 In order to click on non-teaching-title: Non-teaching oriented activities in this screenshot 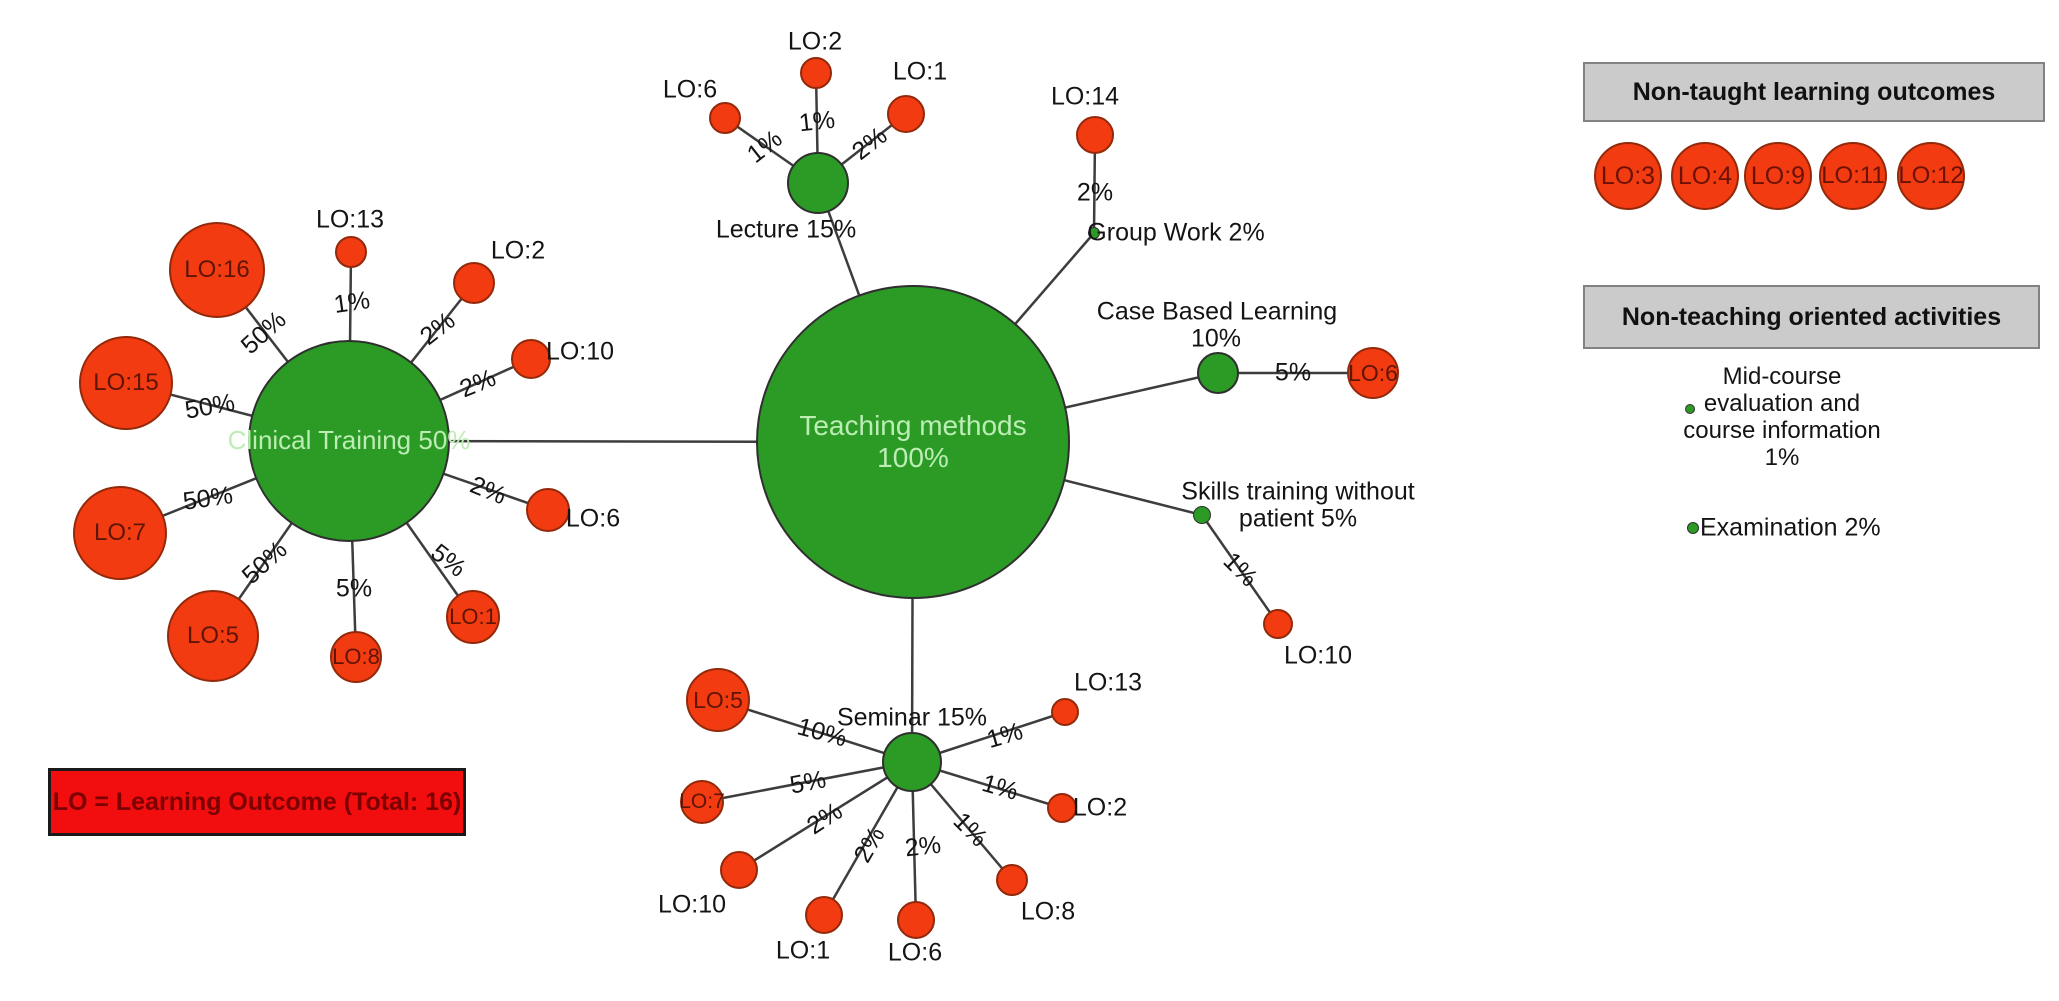, I will do `click(1811, 316)`.